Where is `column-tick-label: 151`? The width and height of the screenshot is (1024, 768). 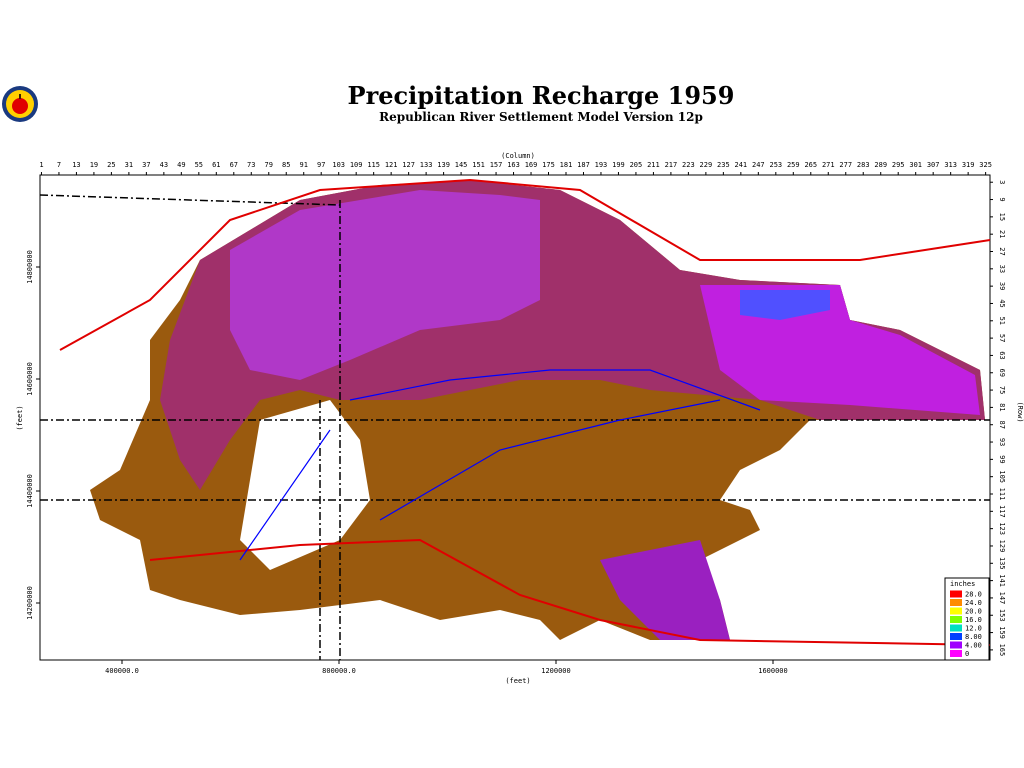
column-tick-label: 151 is located at coordinates (478, 165).